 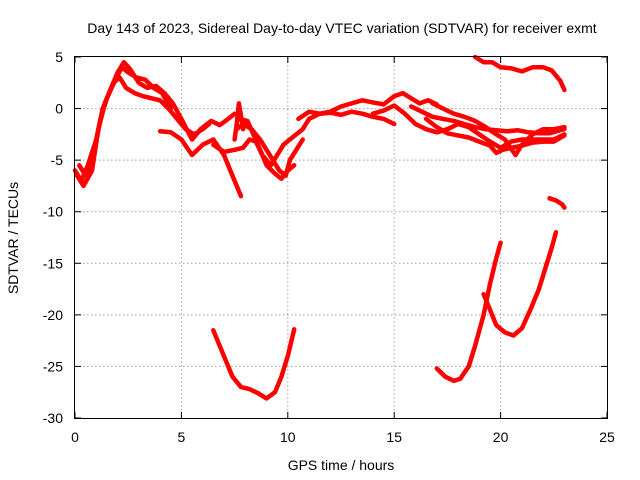 What do you see at coordinates (607, 437) in the screenshot?
I see `x-tick-label-25: 25` at bounding box center [607, 437].